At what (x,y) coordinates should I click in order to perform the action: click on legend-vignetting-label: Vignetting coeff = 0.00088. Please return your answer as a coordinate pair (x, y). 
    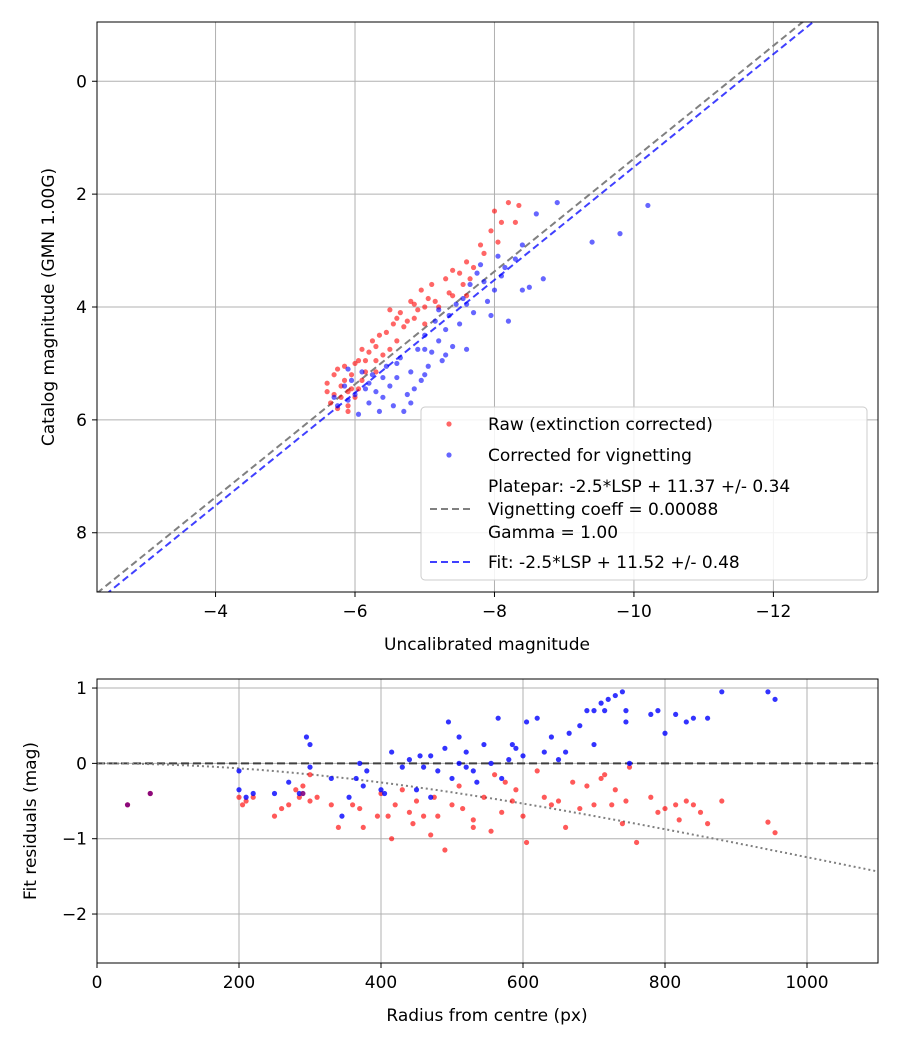
    Looking at the image, I should click on (603, 510).